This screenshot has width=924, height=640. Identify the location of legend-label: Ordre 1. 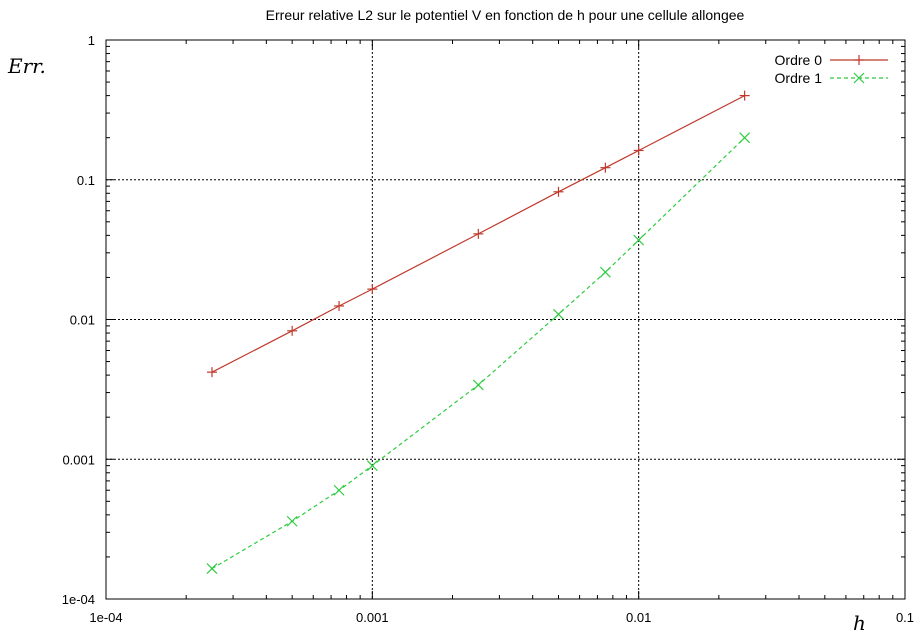
(799, 78).